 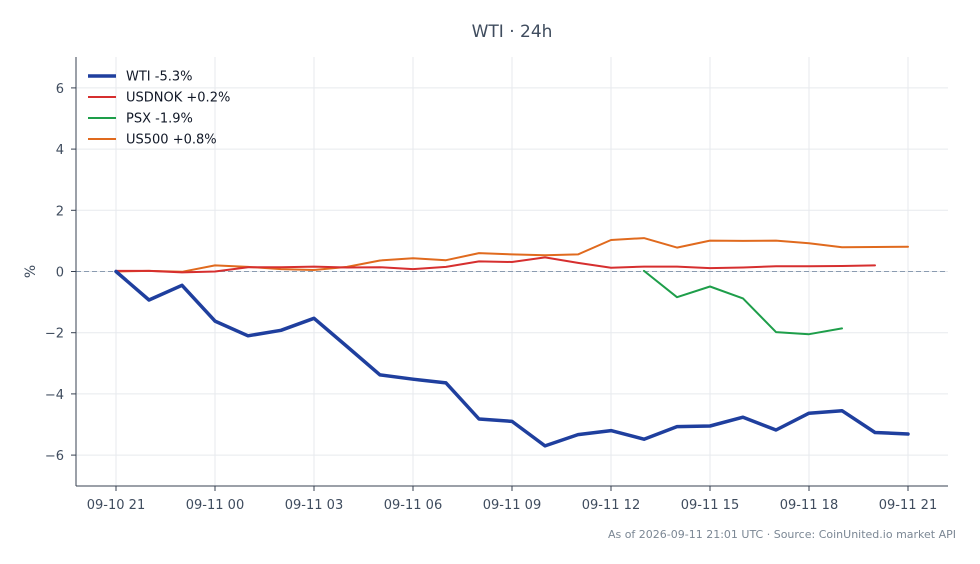 I want to click on y-tick-label: 4, so click(x=60, y=150).